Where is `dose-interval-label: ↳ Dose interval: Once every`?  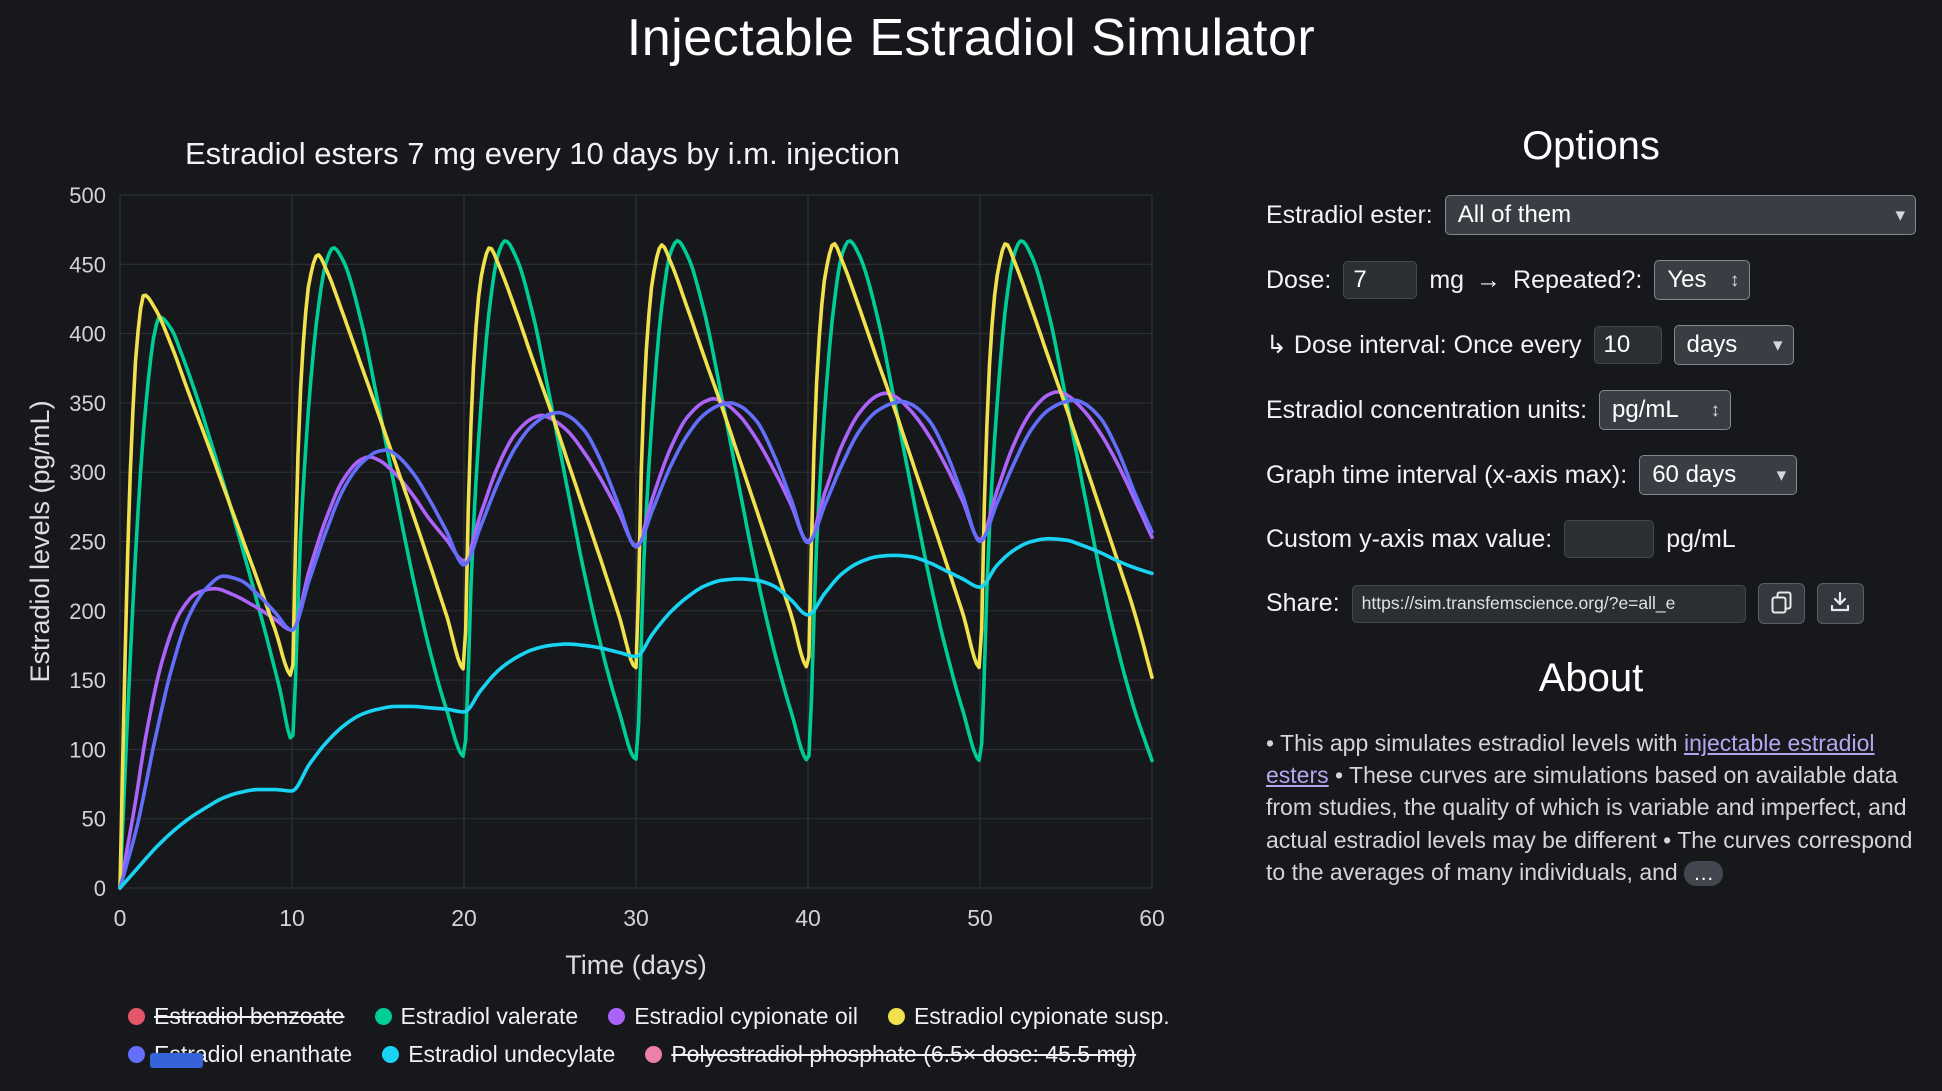 dose-interval-label: ↳ Dose interval: Once every is located at coordinates (1424, 345).